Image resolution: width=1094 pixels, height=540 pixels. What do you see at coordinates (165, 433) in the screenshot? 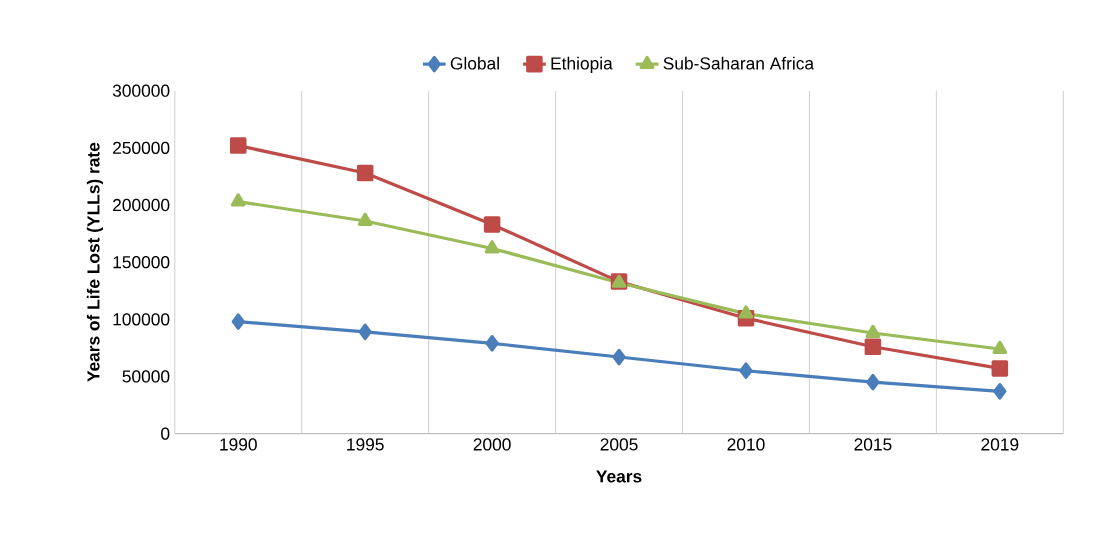
I see `y-tick-label: 0` at bounding box center [165, 433].